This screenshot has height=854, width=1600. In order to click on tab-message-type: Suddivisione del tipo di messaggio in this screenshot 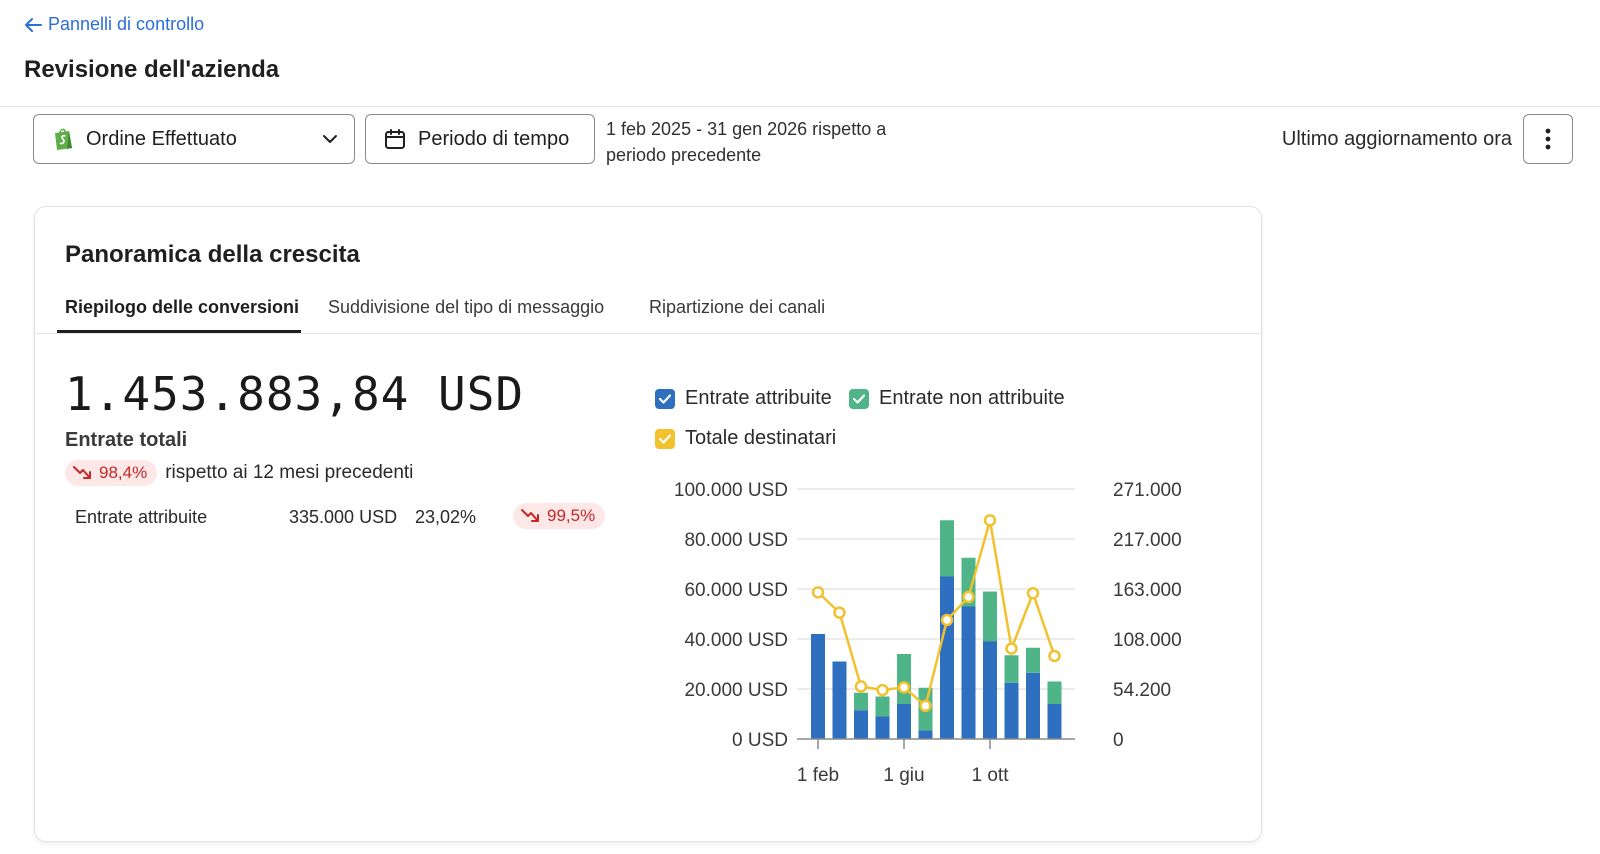, I will do `click(466, 307)`.